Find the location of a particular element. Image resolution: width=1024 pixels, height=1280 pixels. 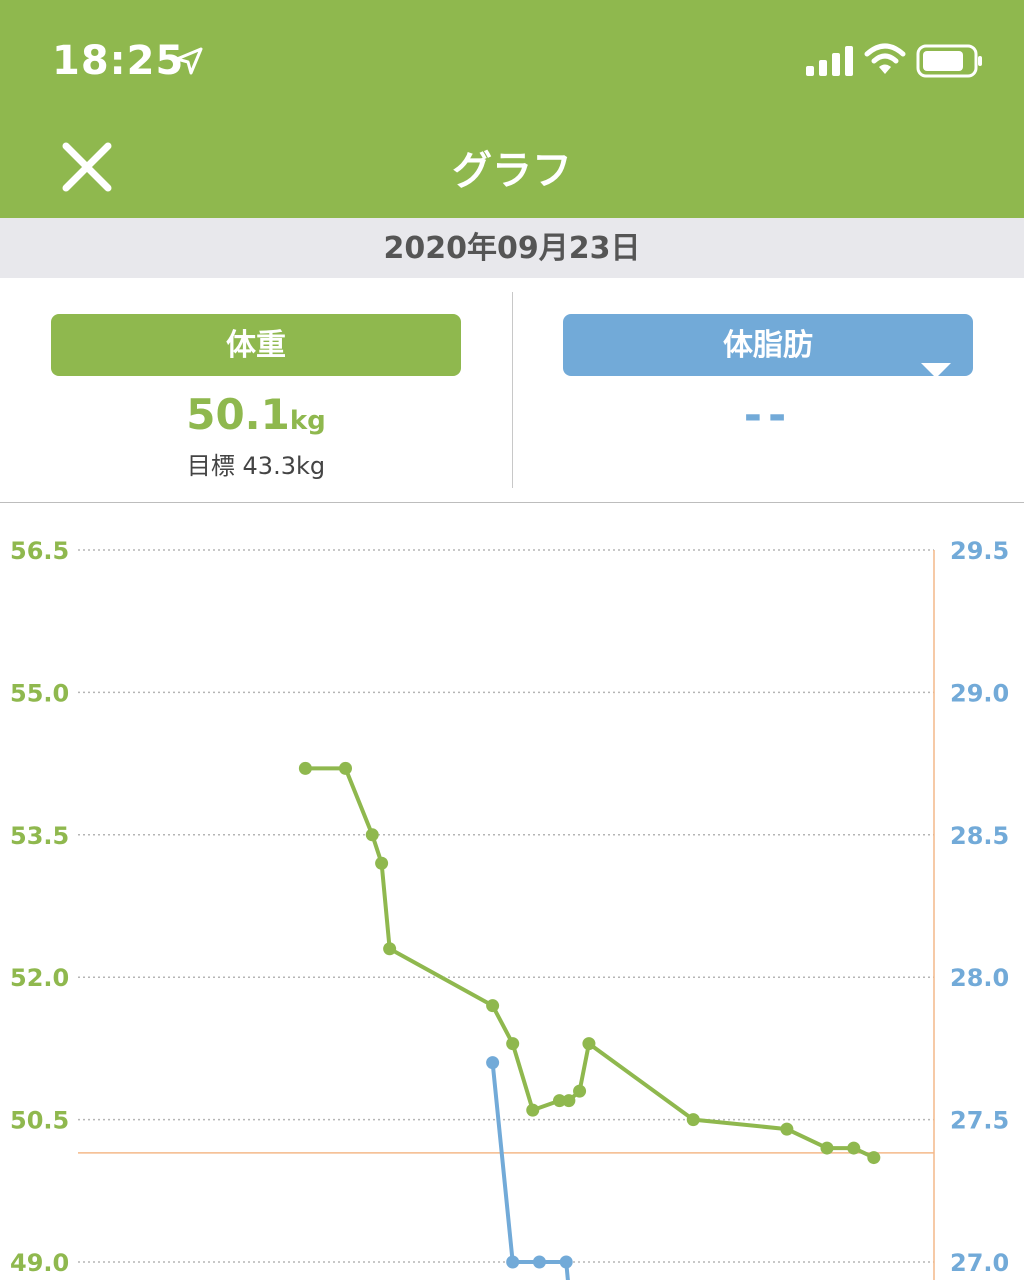

left-axis-tick-label: 55.0 is located at coordinates (39, 693).